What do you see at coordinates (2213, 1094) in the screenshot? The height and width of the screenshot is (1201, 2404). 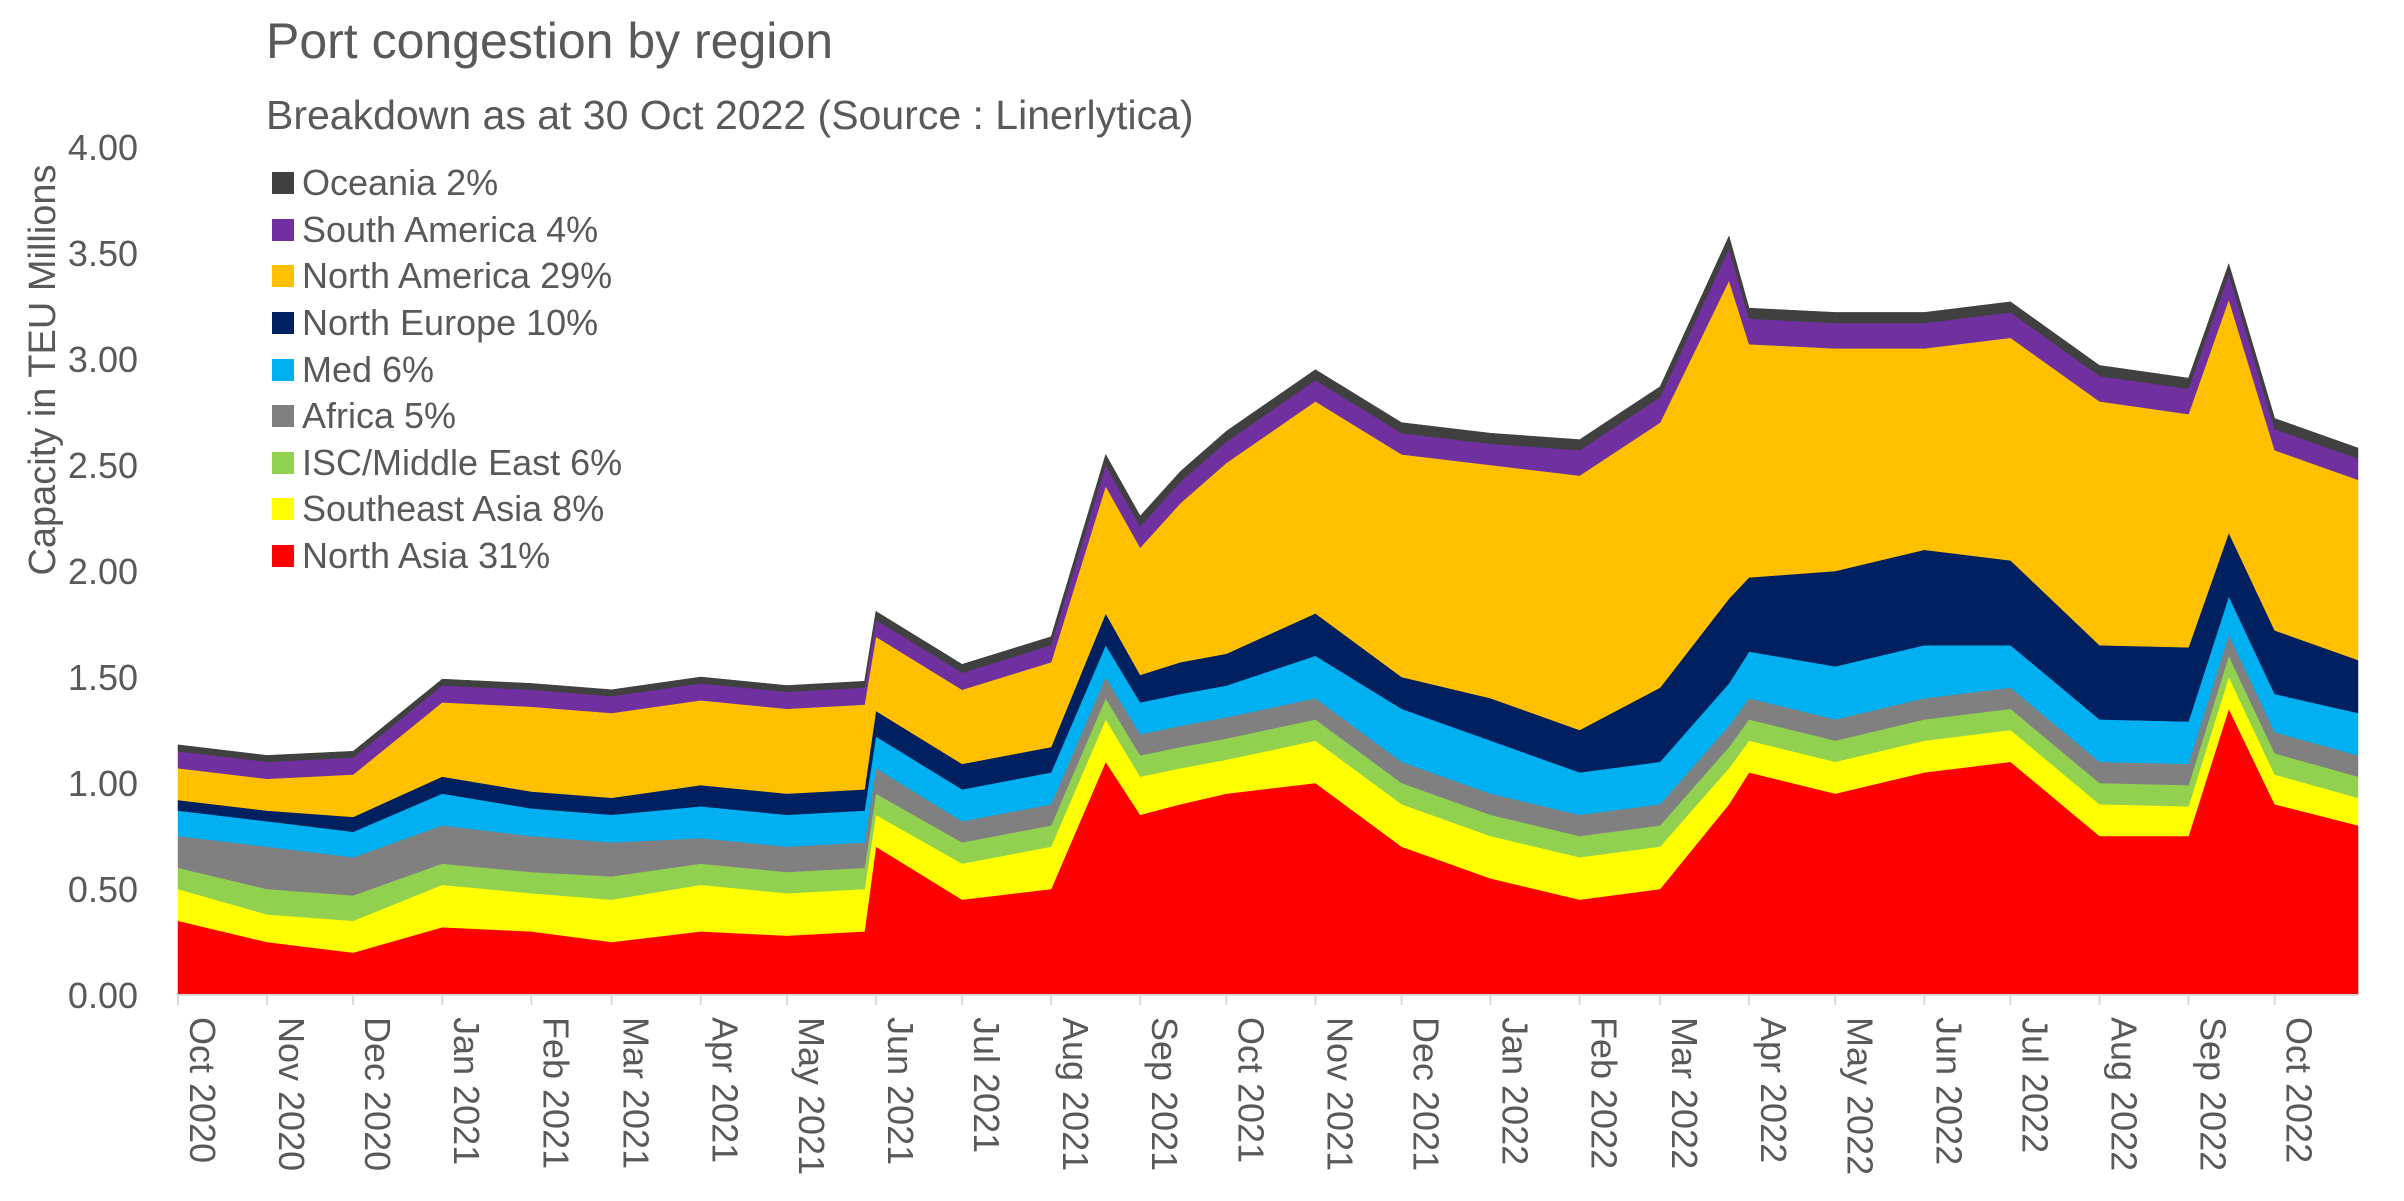 I see `x-tick-label: Sep 2022` at bounding box center [2213, 1094].